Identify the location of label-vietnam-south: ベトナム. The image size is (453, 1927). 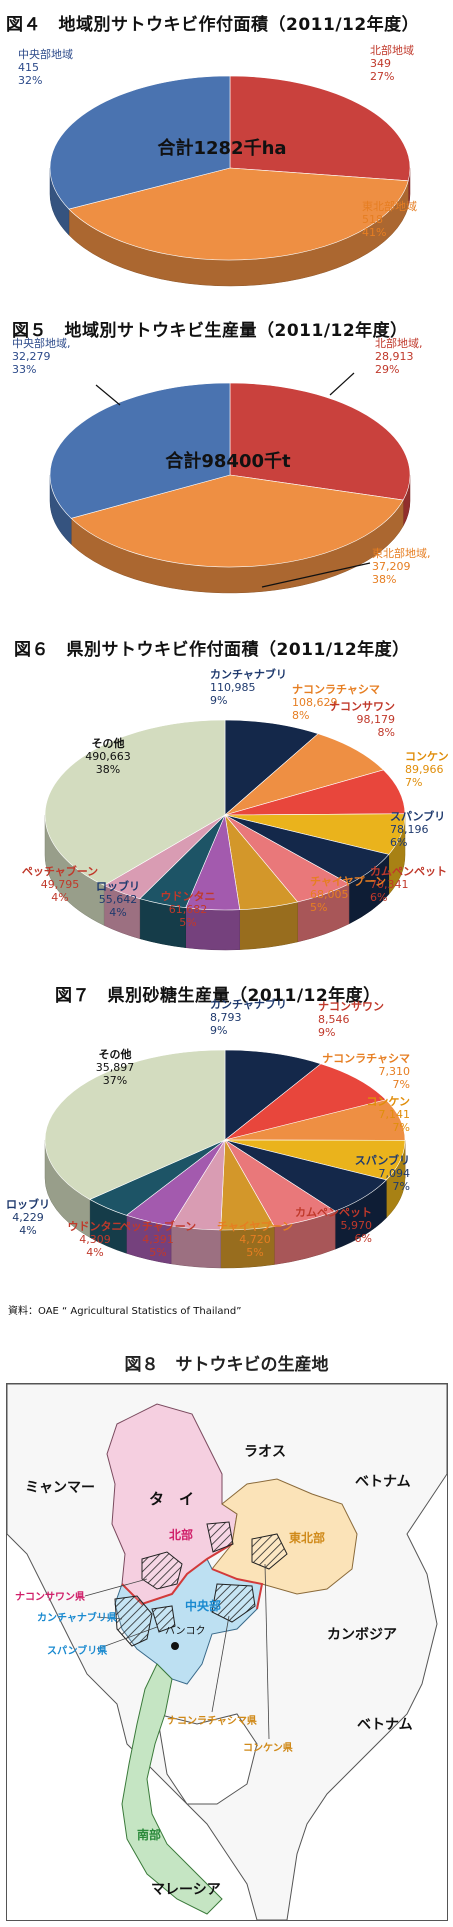
(385, 1725).